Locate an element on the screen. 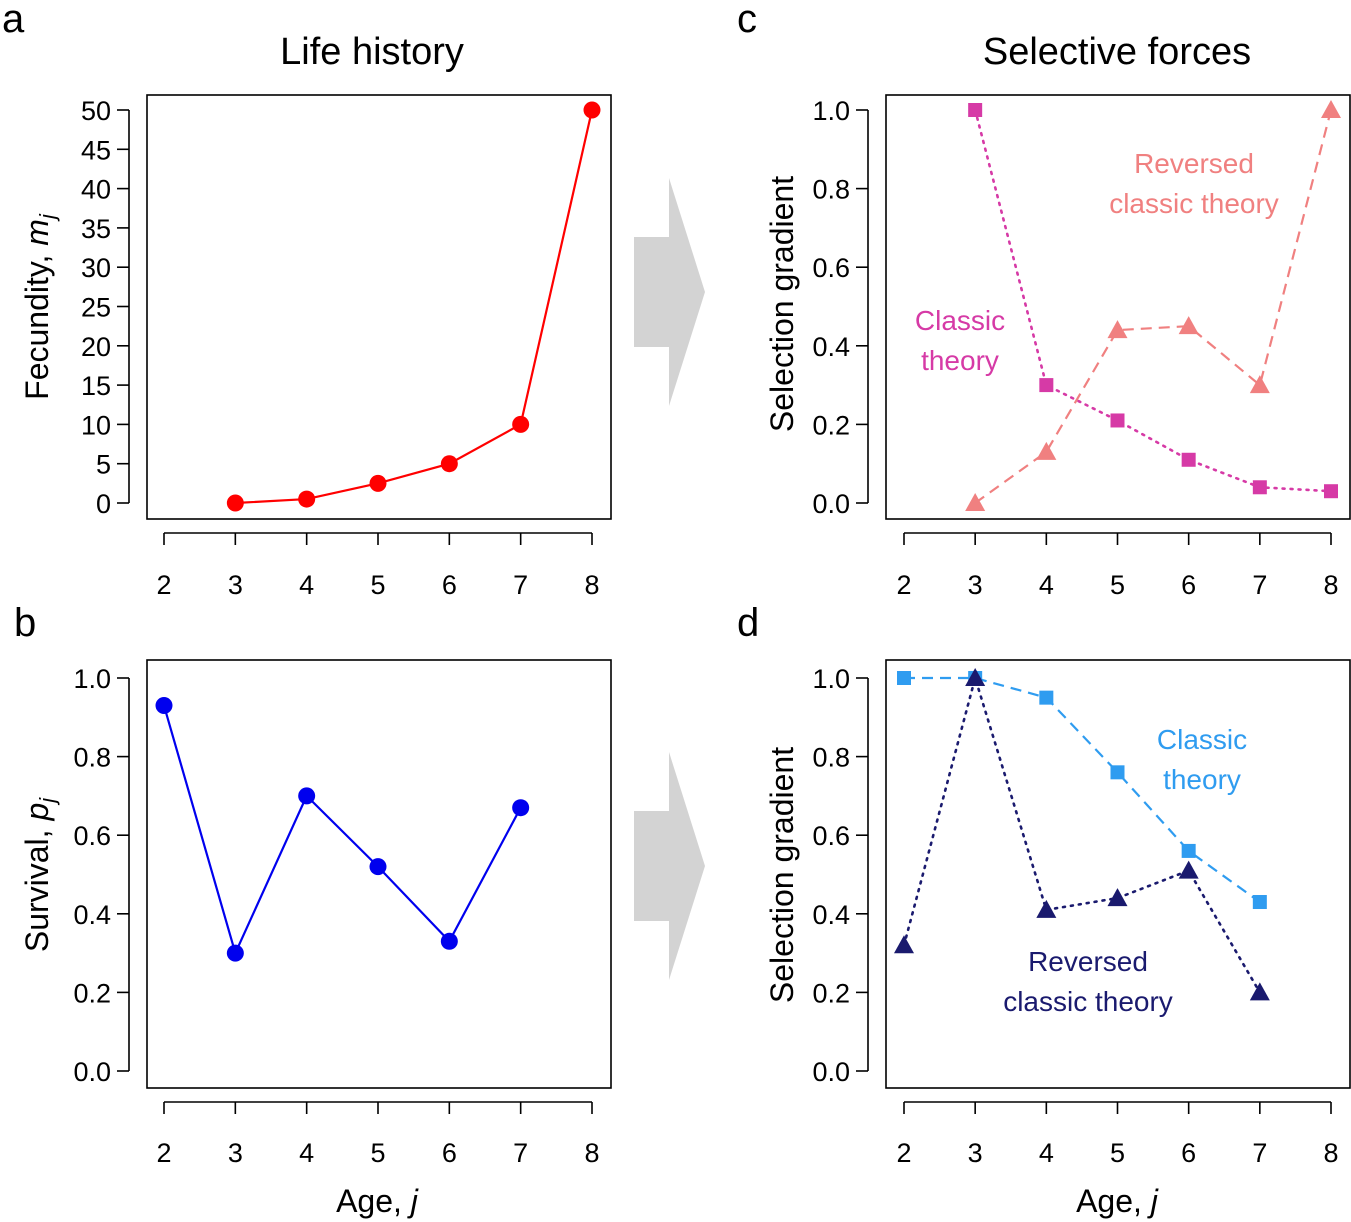 The image size is (1351, 1222). y-tick-label: 10 is located at coordinates (96, 425).